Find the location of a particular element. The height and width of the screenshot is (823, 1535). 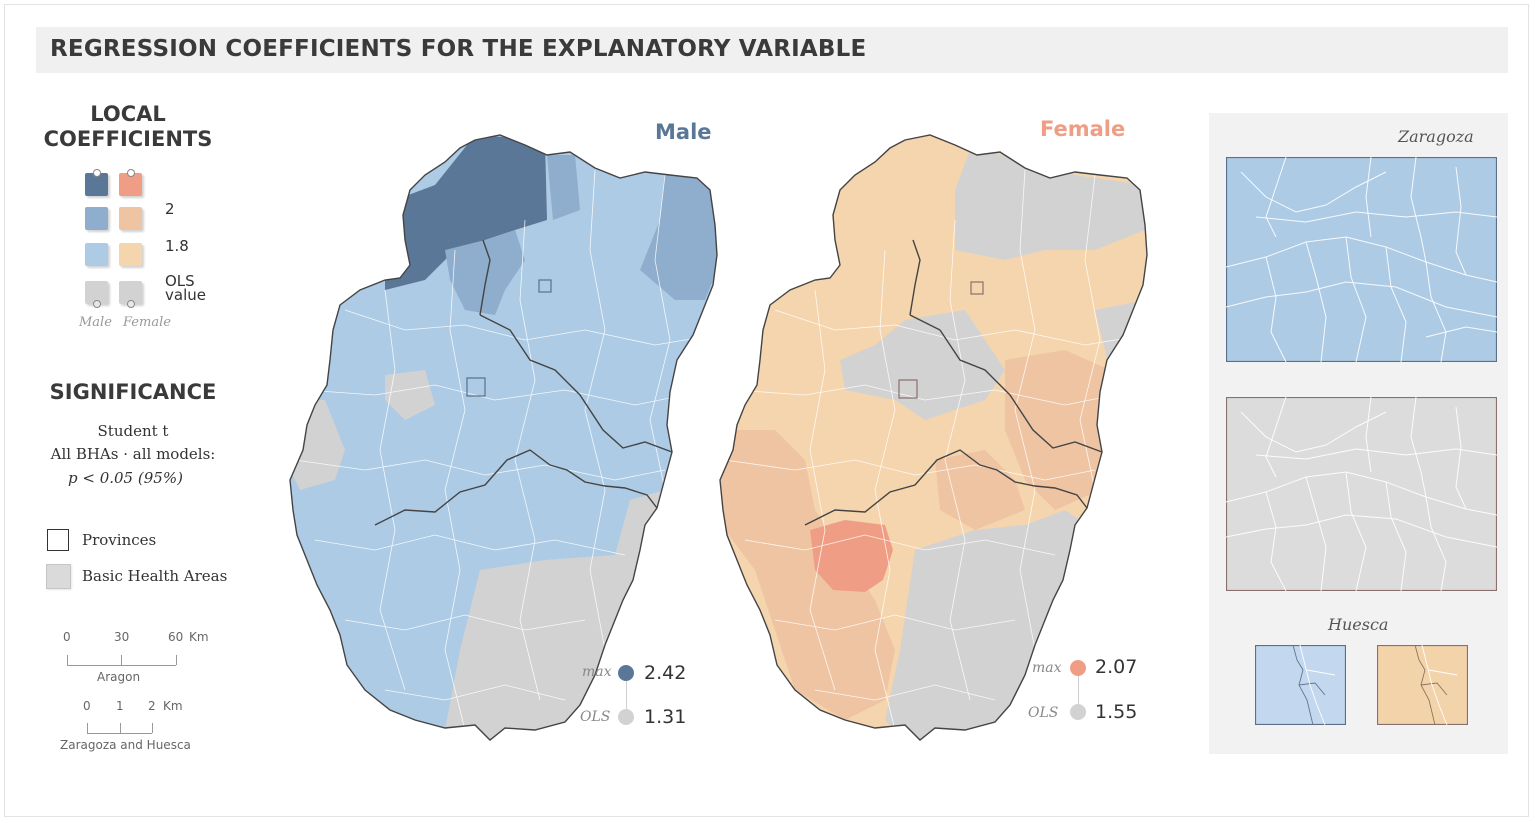

bha-swatch is located at coordinates (58, 576).